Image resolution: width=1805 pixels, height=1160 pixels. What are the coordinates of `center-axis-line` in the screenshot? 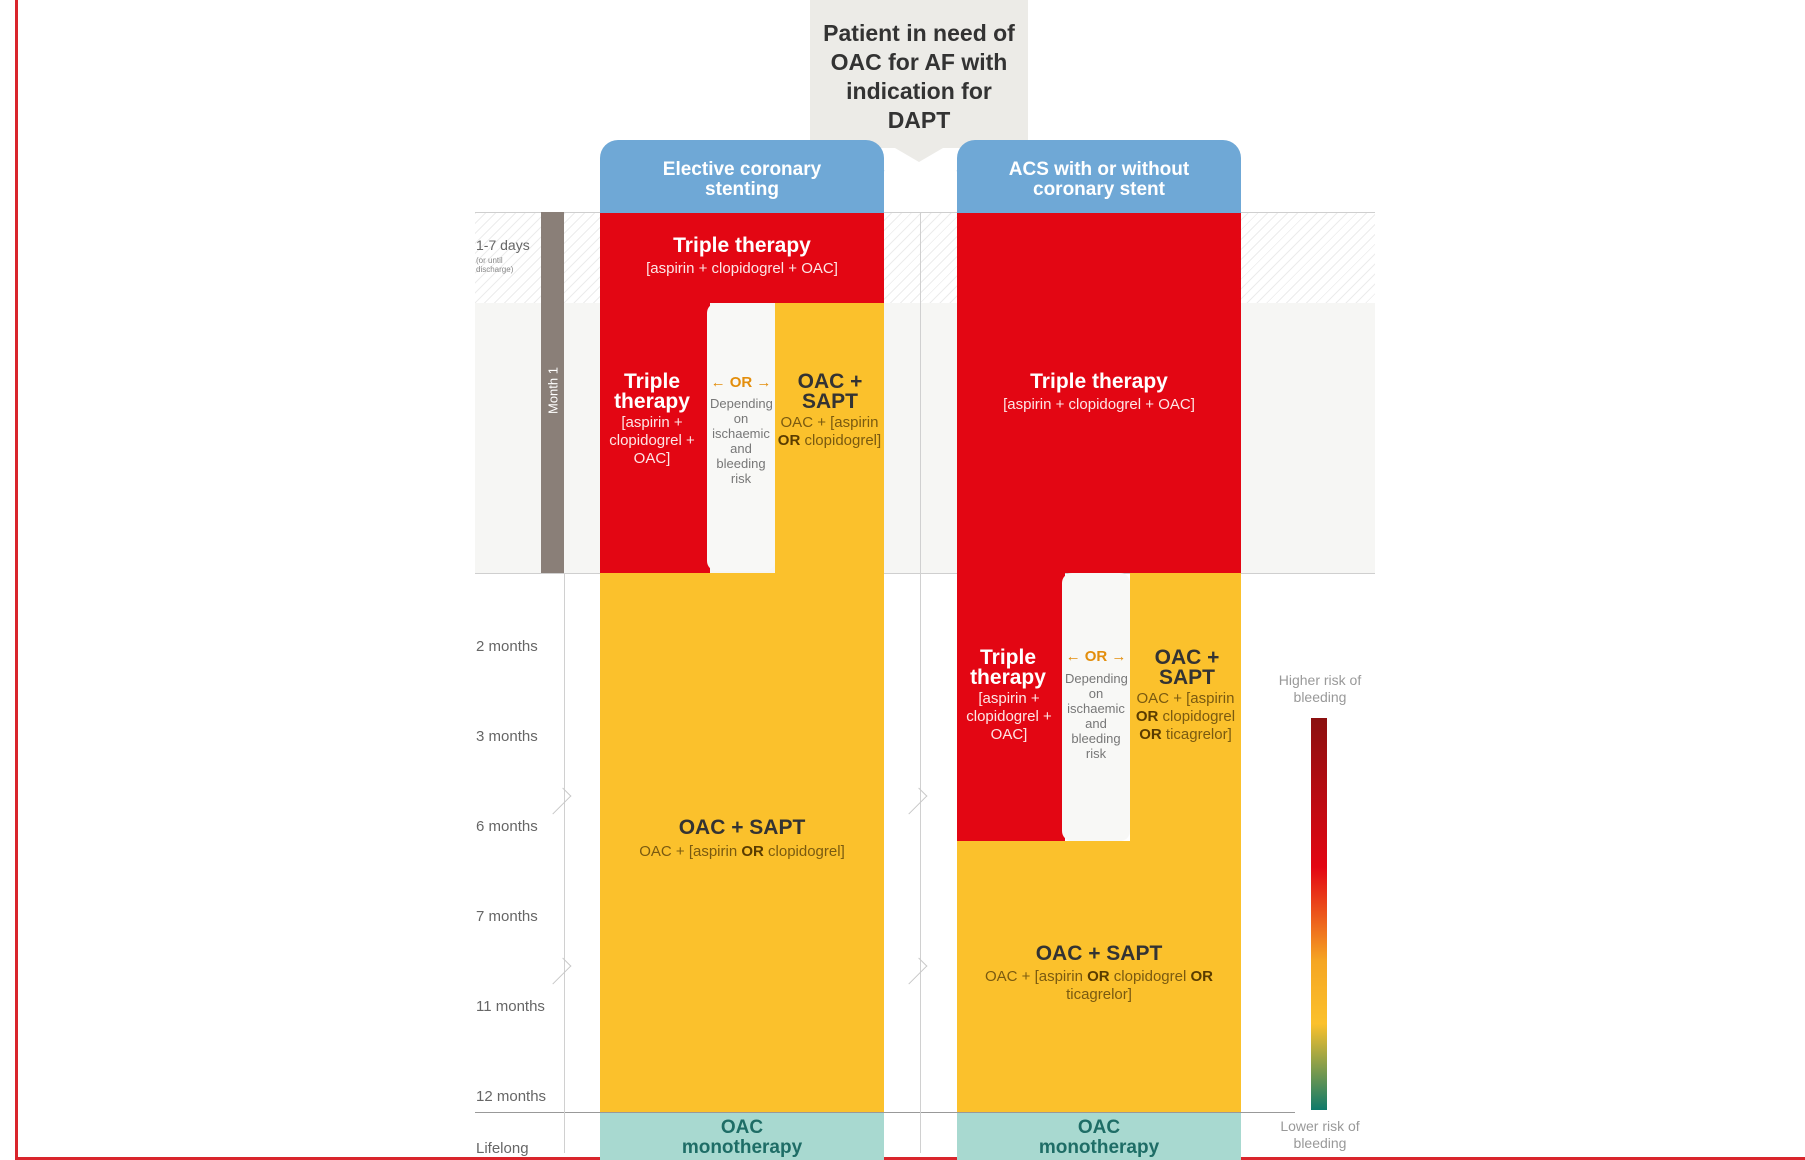 It's located at (920, 683).